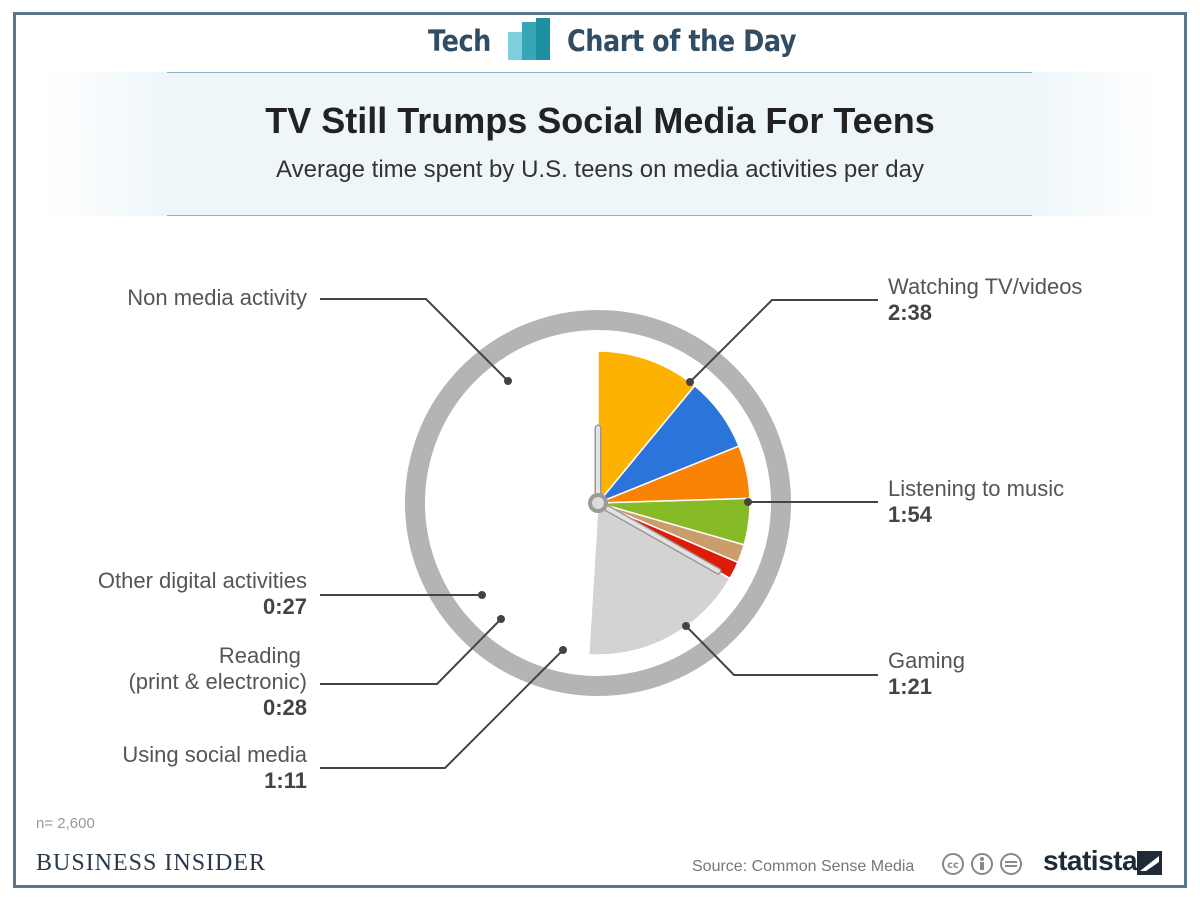 Image resolution: width=1200 pixels, height=900 pixels. Describe the element at coordinates (501, 619) in the screenshot. I see `leader-reading-dot` at that location.